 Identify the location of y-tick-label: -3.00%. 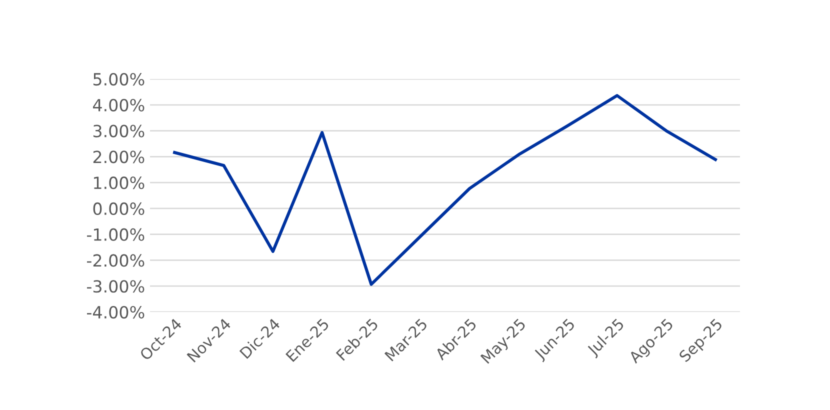
(115, 286).